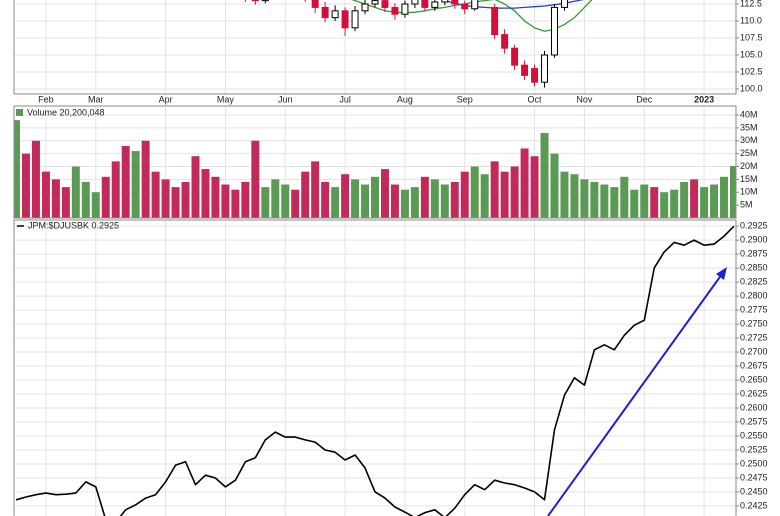  What do you see at coordinates (754, 505) in the screenshot?
I see `y-tick-label: 0.2425` at bounding box center [754, 505].